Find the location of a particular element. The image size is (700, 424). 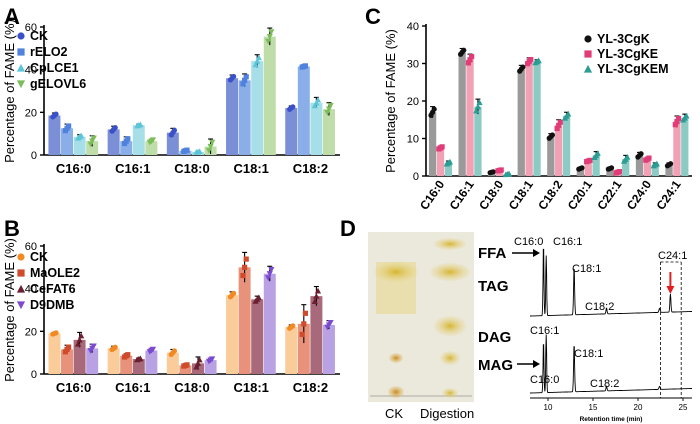

panel-b-letter: B is located at coordinates (12, 228).